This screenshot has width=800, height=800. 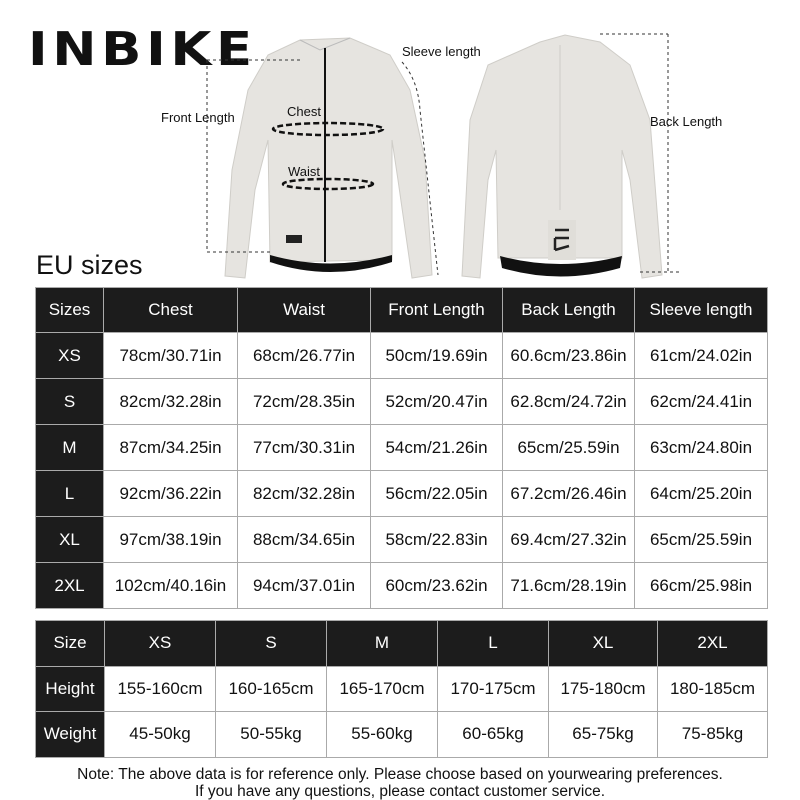 I want to click on column-header: XL, so click(x=603, y=643).